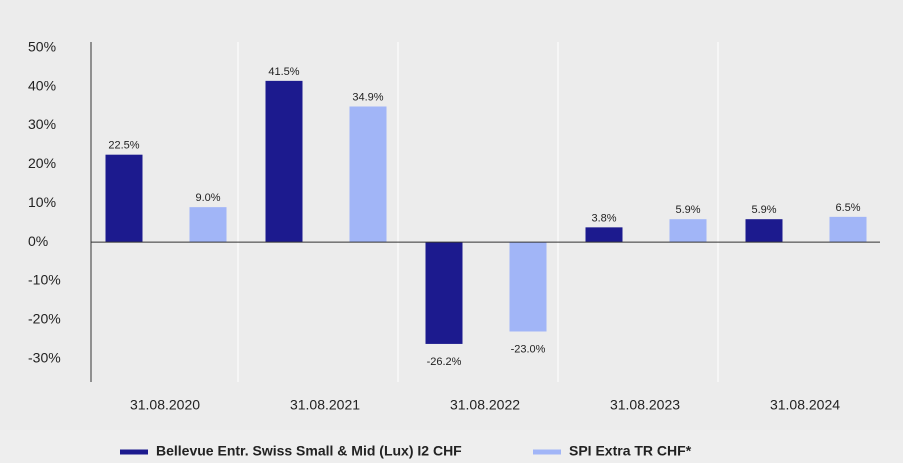  Describe the element at coordinates (630, 451) in the screenshot. I see `legend-label: SPI Extra TR CHF*` at that location.